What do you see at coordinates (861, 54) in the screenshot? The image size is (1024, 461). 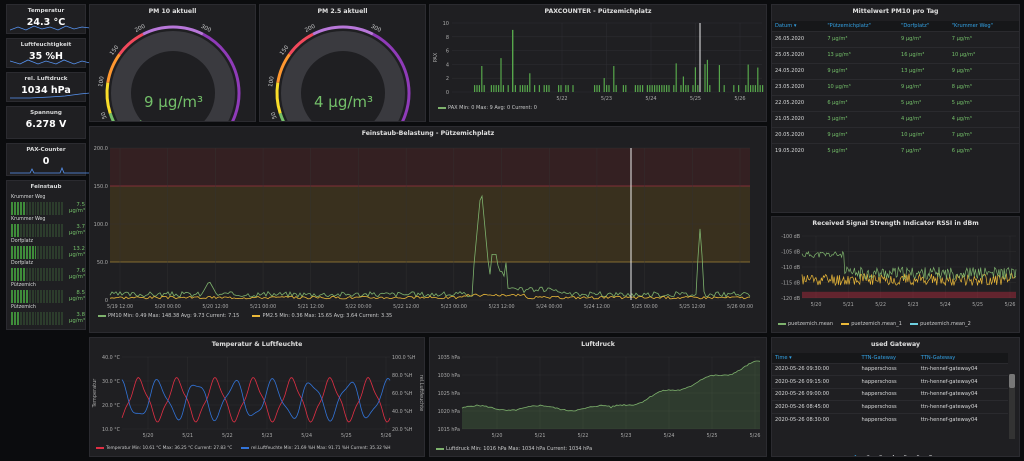 I see `table-cell: 13 µg/m³` at bounding box center [861, 54].